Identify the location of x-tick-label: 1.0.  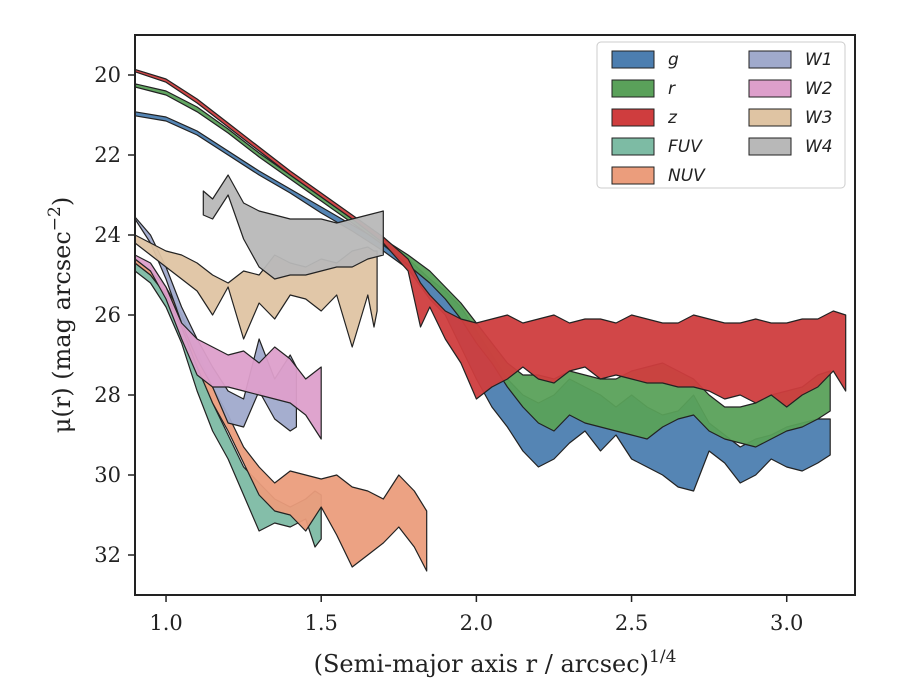
(165, 623).